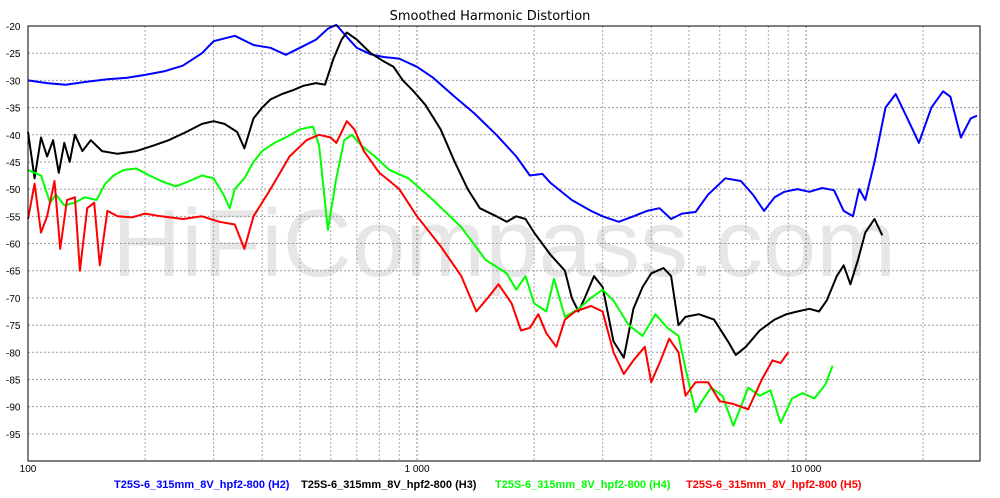 The height and width of the screenshot is (498, 1000). What do you see at coordinates (13, 380) in the screenshot?
I see `y-tick-label: -85` at bounding box center [13, 380].